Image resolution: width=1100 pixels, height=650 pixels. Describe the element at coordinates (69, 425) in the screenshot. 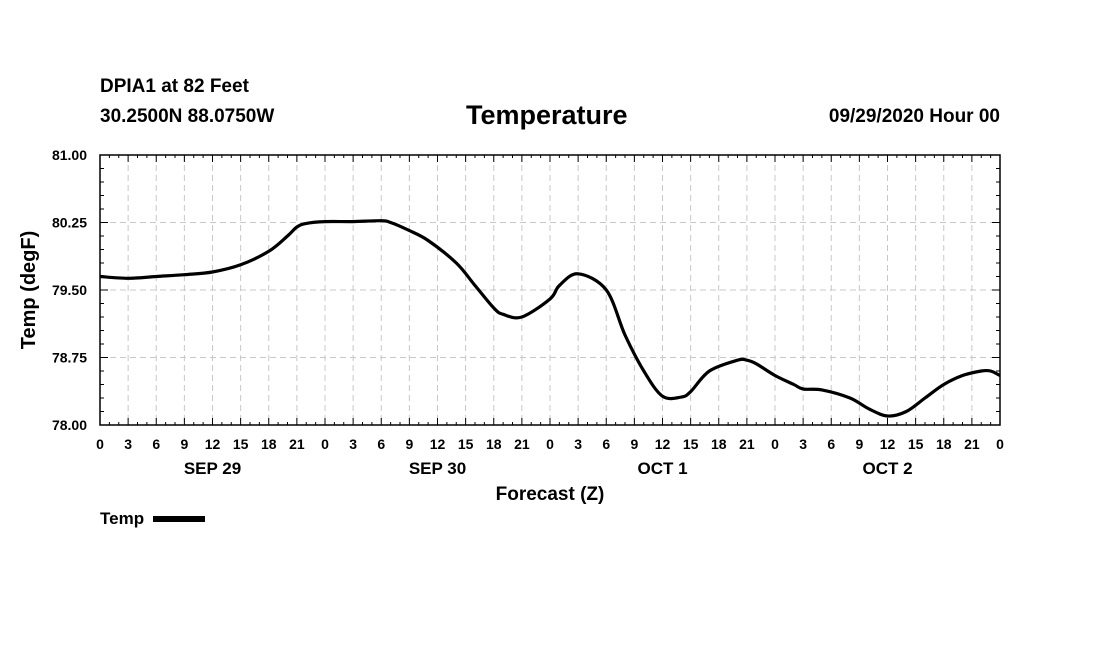

I see `y-tick-label: 78.00` at that location.